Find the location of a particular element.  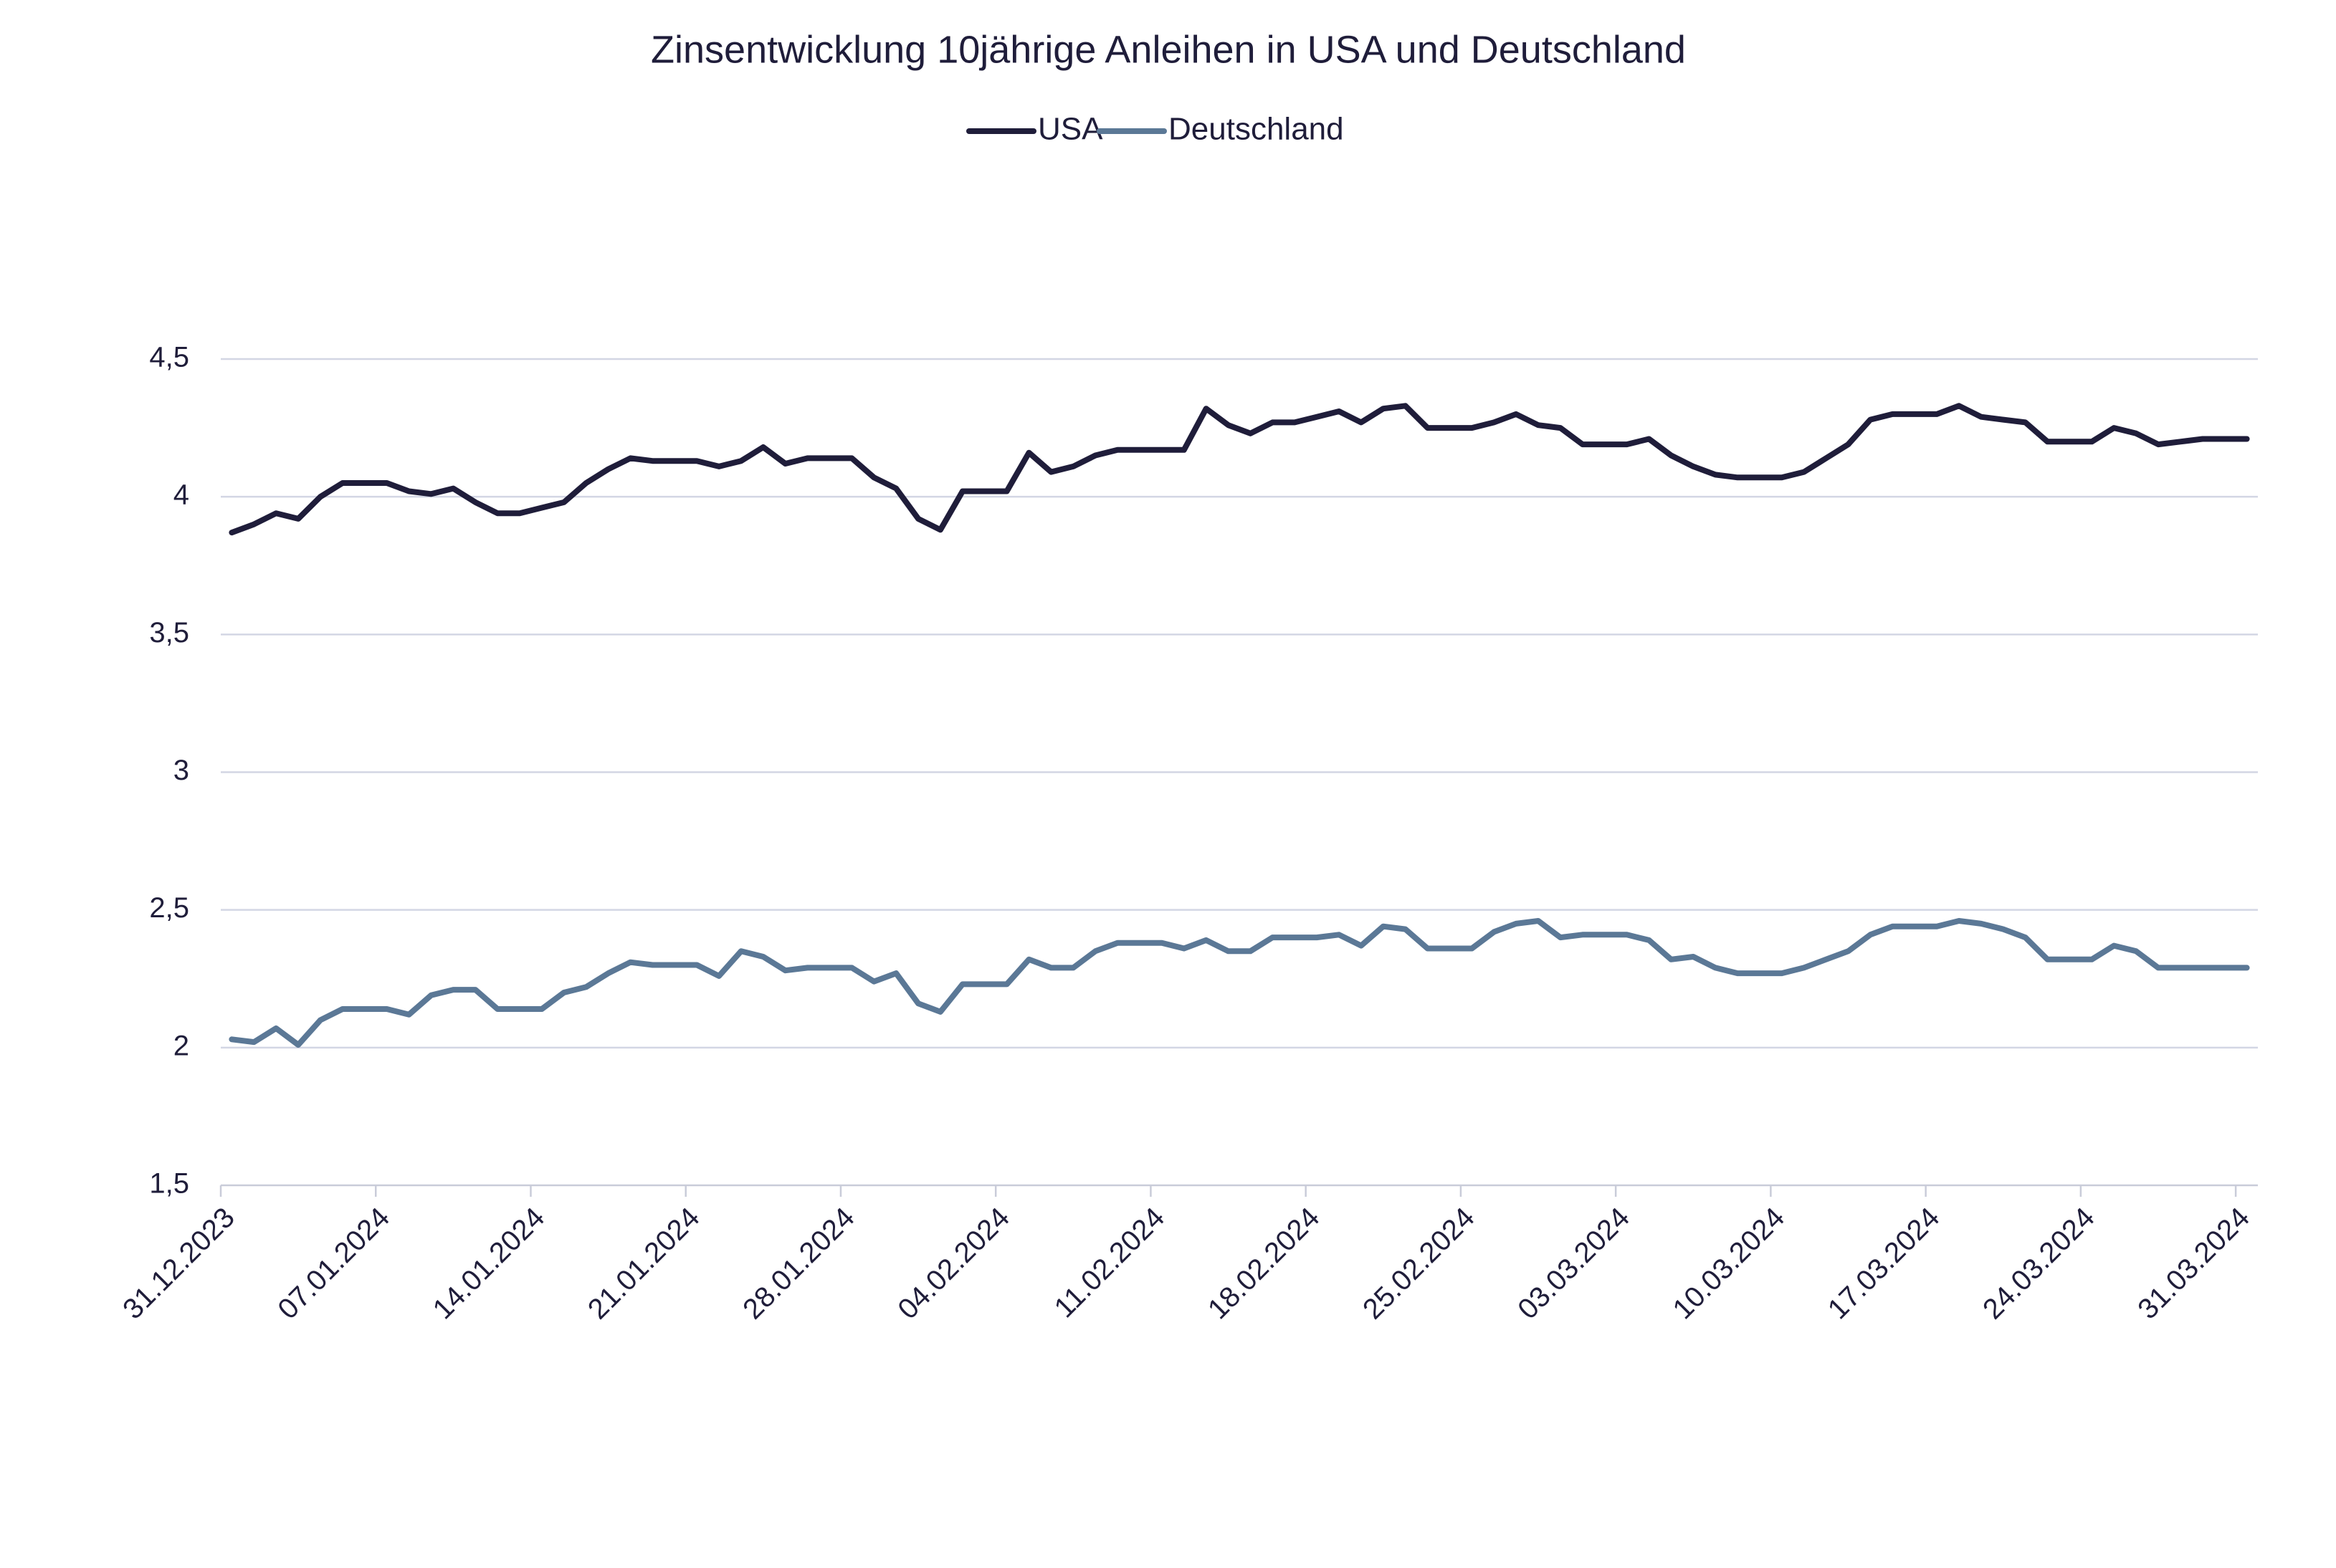

y-tick-label: 4,5 is located at coordinates (169, 357).